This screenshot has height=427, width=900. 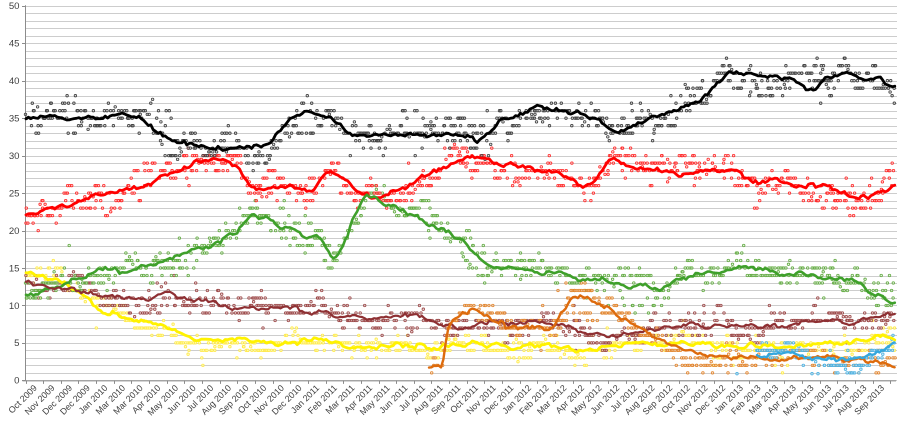 I want to click on svg-text: 0, so click(x=16, y=381).